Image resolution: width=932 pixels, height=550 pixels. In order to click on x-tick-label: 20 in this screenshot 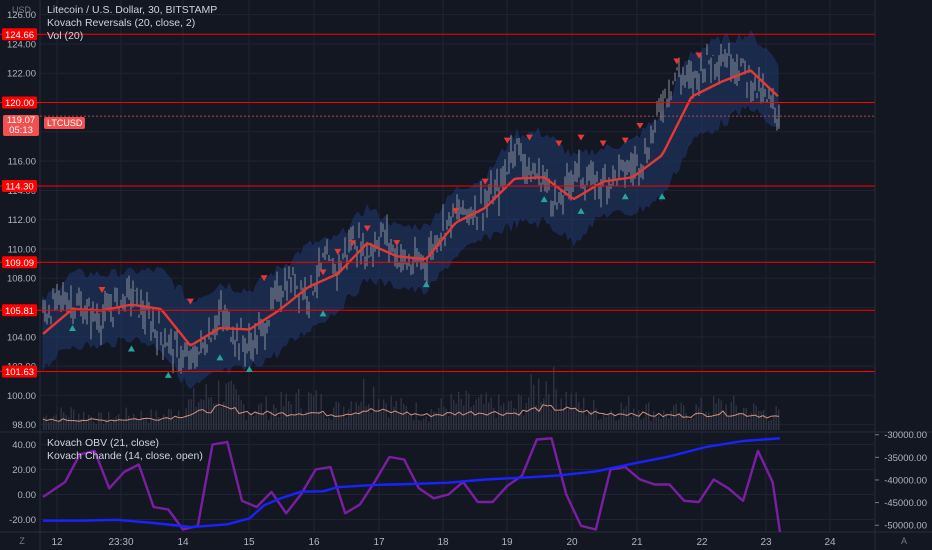, I will do `click(572, 542)`.